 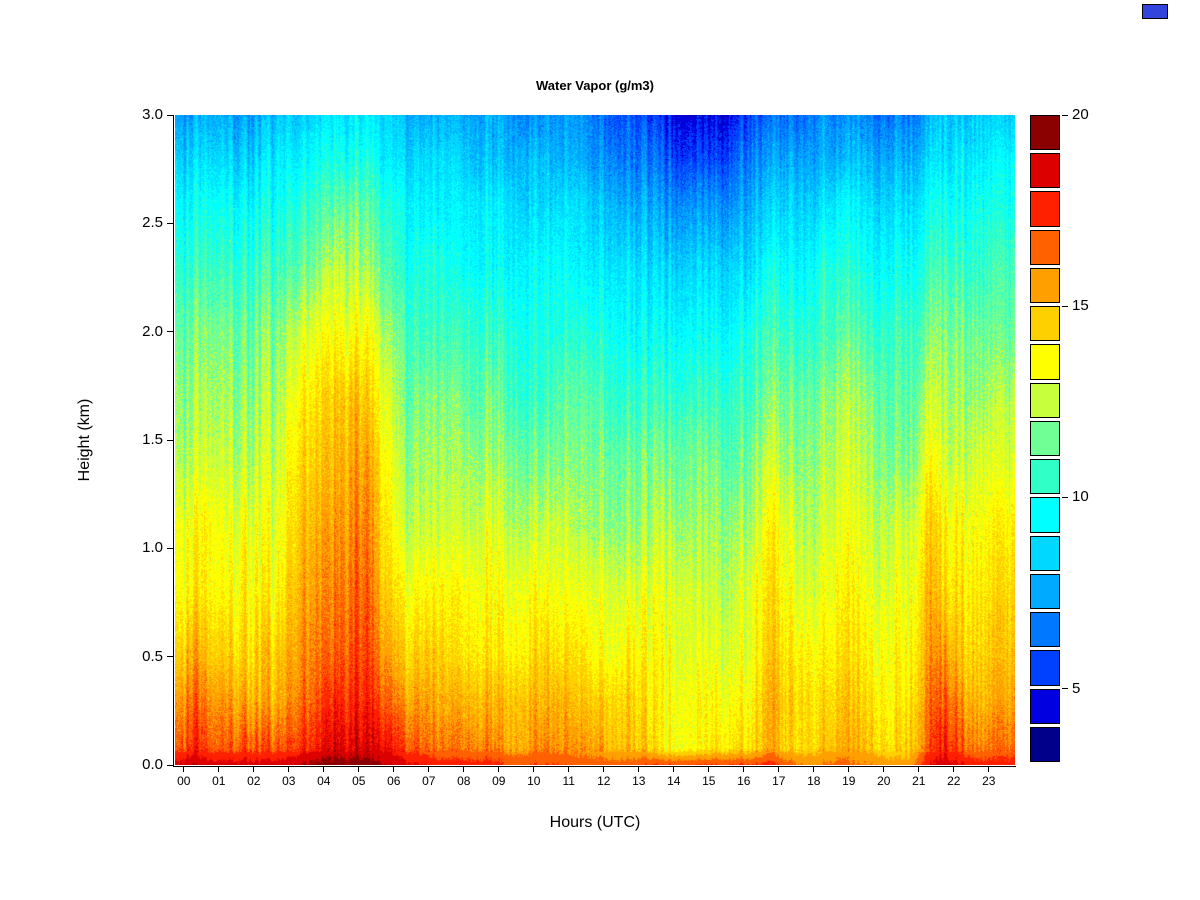 I want to click on x-tick-label: 12, so click(x=604, y=781).